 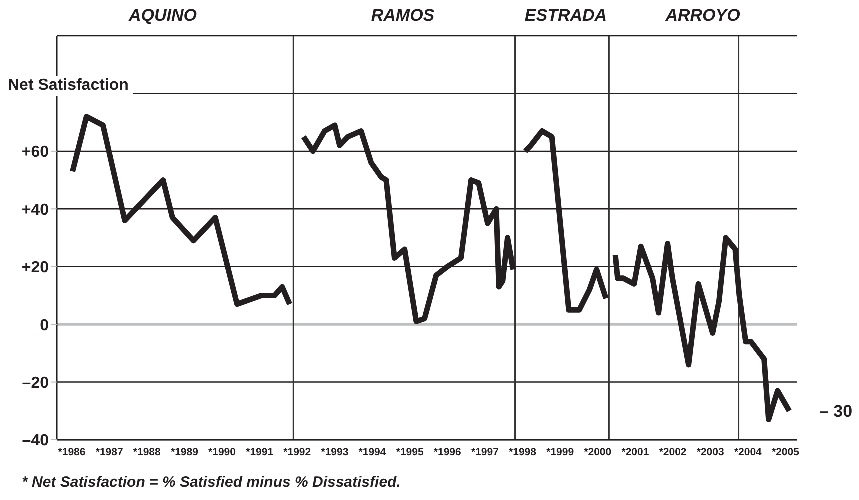 I want to click on x-tick-label: *2002, so click(x=673, y=452).